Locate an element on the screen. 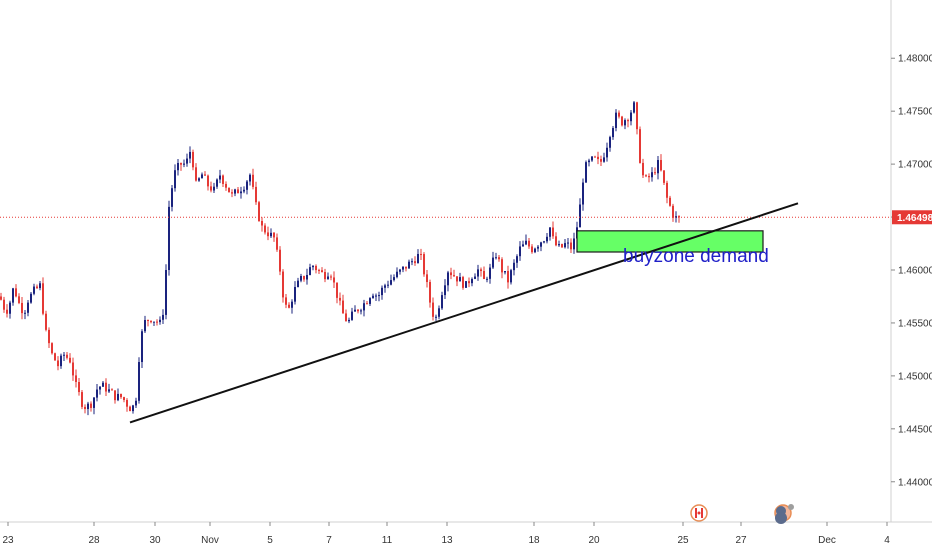 The image size is (932, 550). y-tick-label: 1.47500 is located at coordinates (915, 112).